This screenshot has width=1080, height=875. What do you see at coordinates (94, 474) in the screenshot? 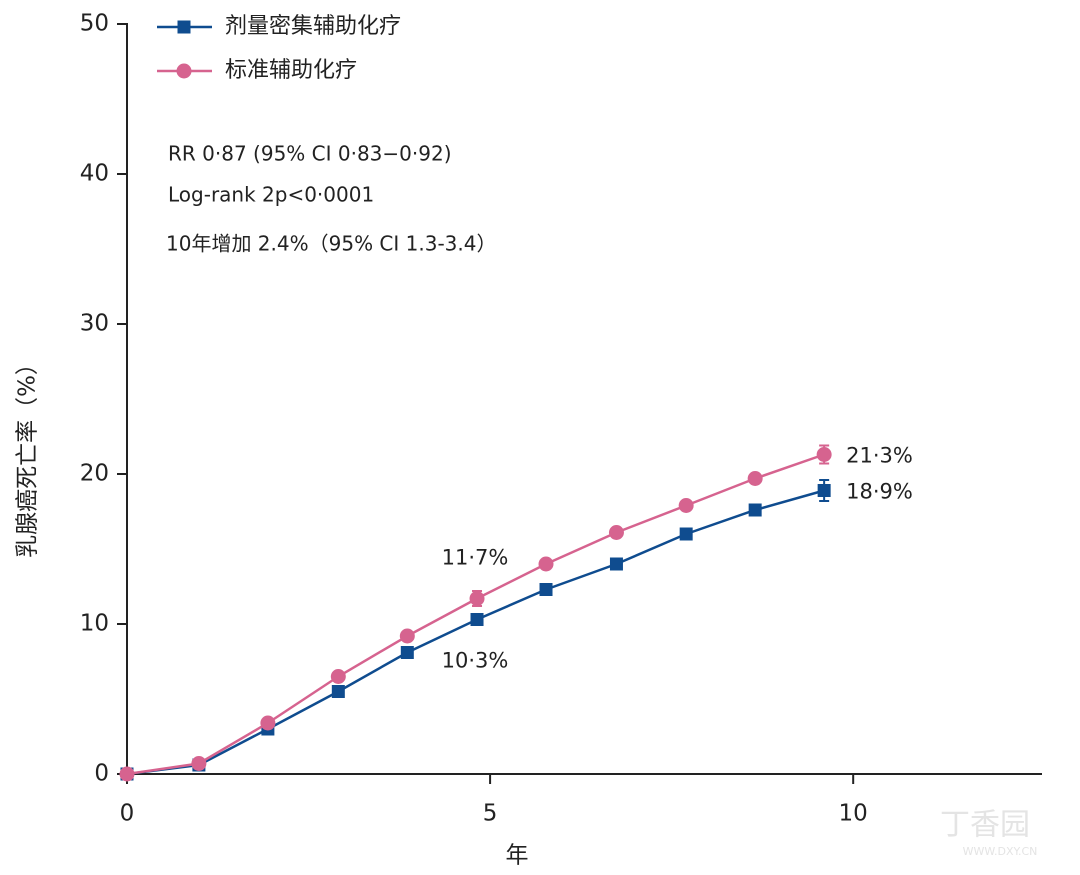
I see `y-tick-label: 20` at bounding box center [94, 474].